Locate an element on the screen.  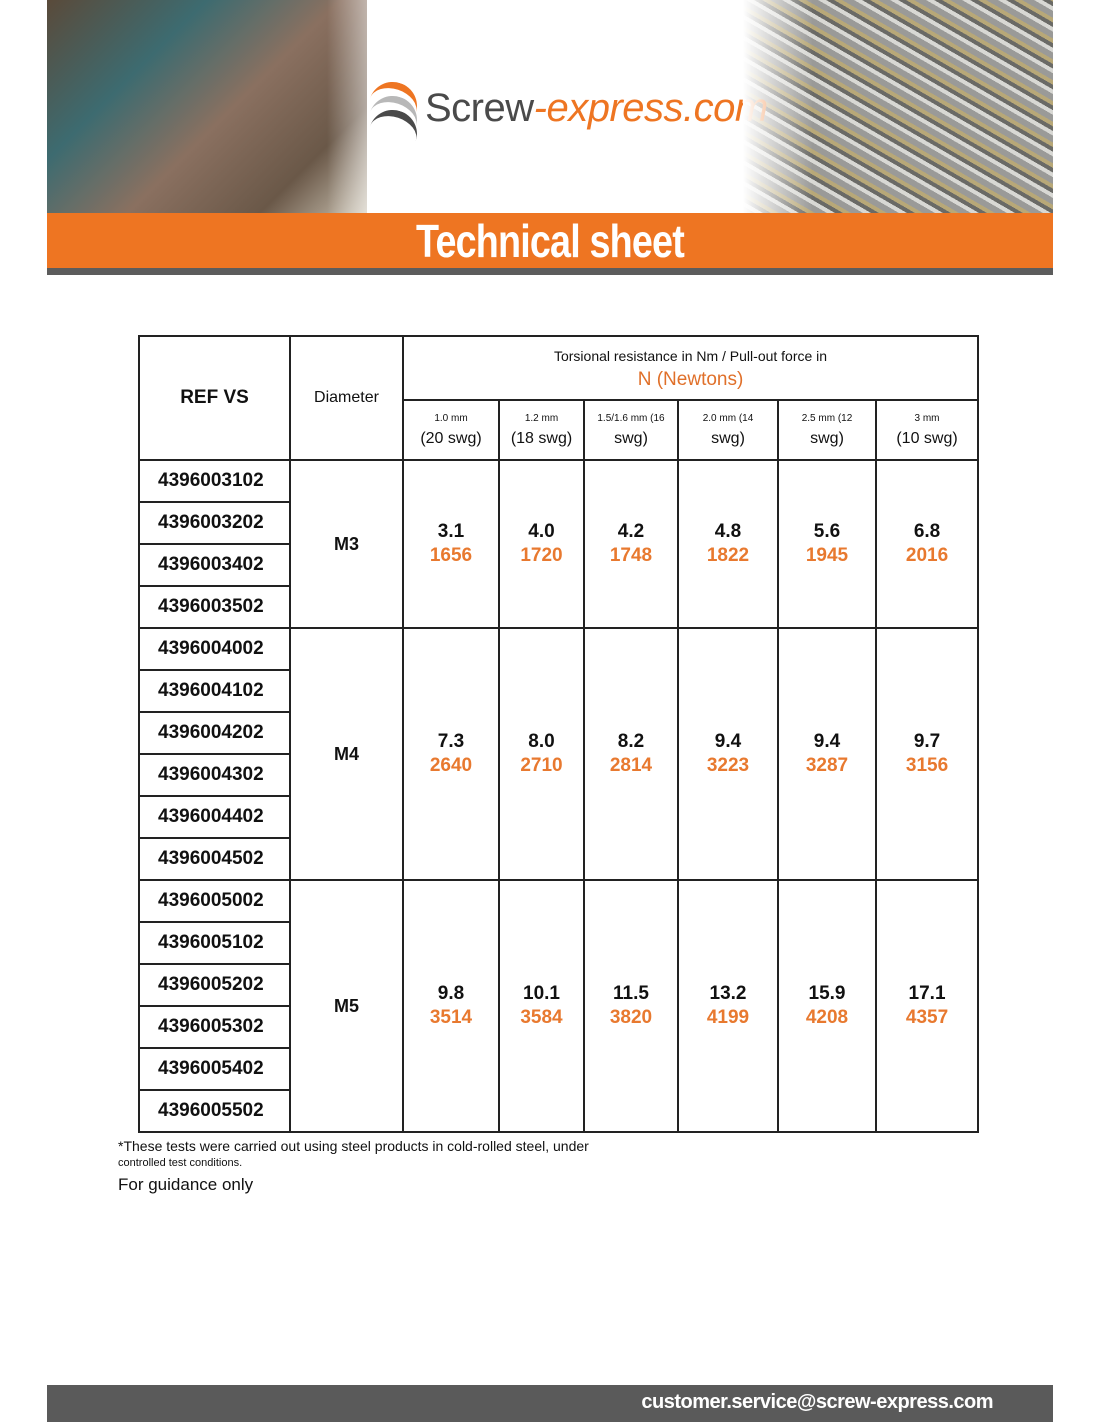
ref-cell: 4396004202 is located at coordinates (214, 733).